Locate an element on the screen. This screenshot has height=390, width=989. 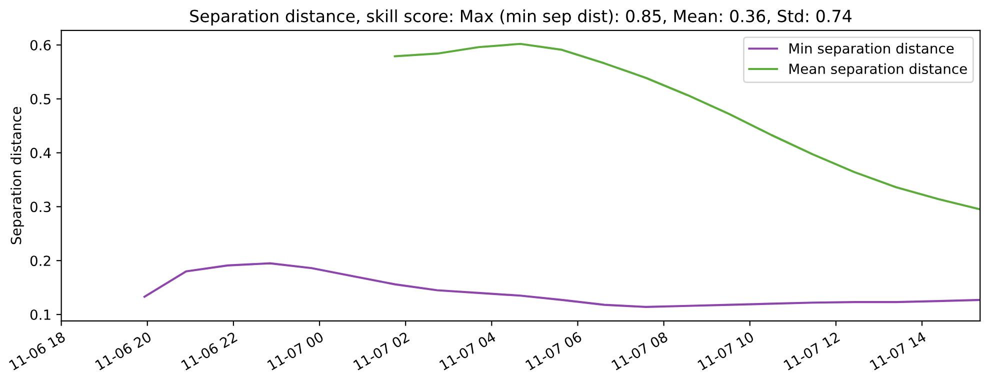
y-tick-label: 0.5 is located at coordinates (40, 99).